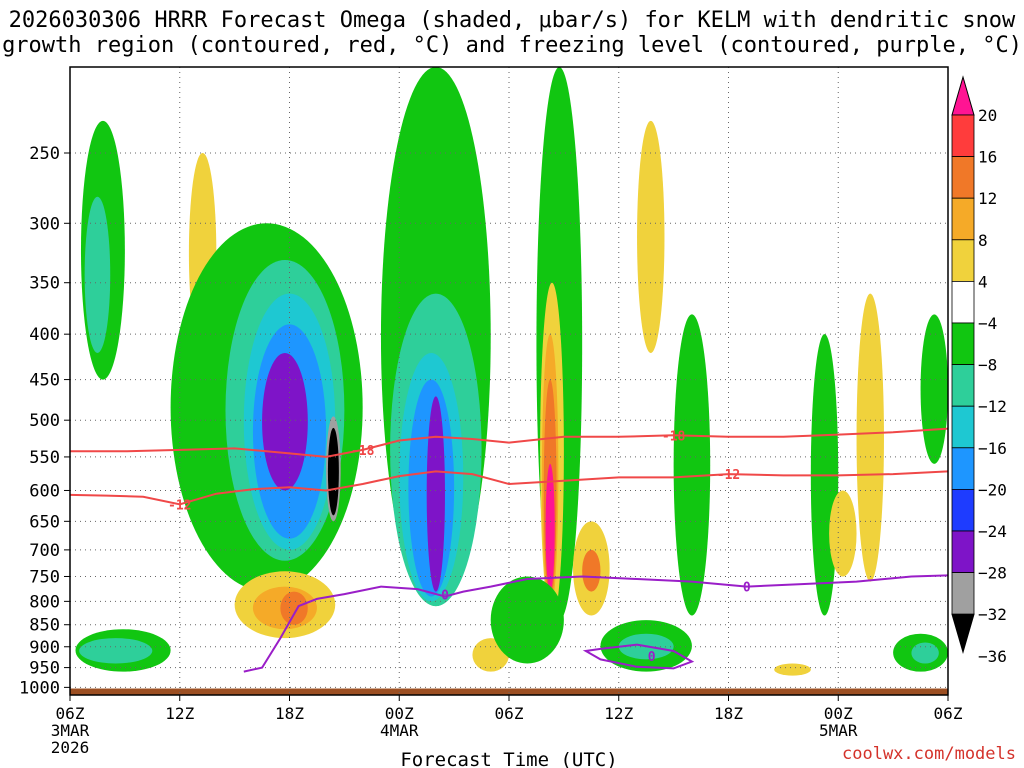 The height and width of the screenshot is (768, 1024). I want to click on colorbar-label-5: −4, so click(987, 323).